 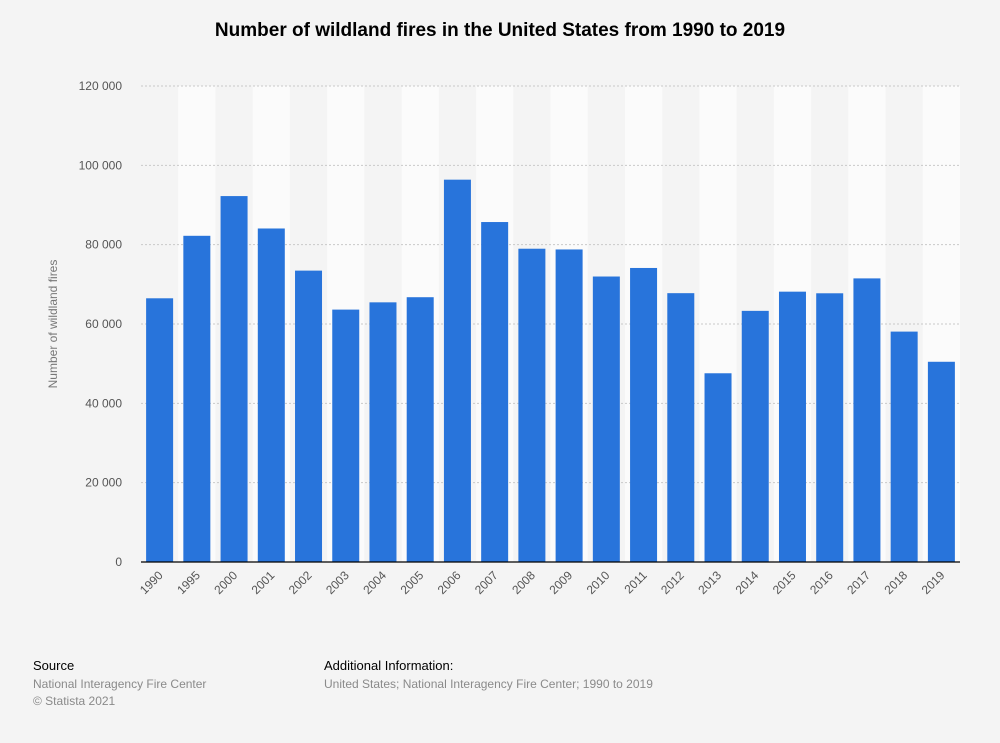 What do you see at coordinates (74, 701) in the screenshot?
I see `source-line-2: © Statista 2021` at bounding box center [74, 701].